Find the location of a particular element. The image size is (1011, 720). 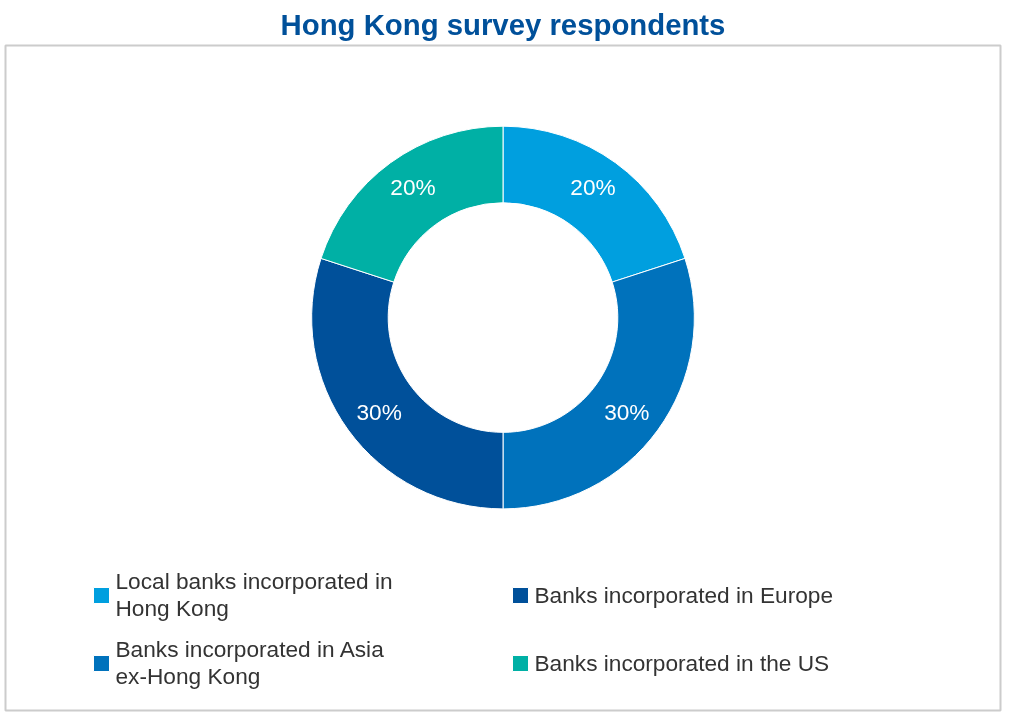

legend-label: Banks incorporated in the US is located at coordinates (682, 663).